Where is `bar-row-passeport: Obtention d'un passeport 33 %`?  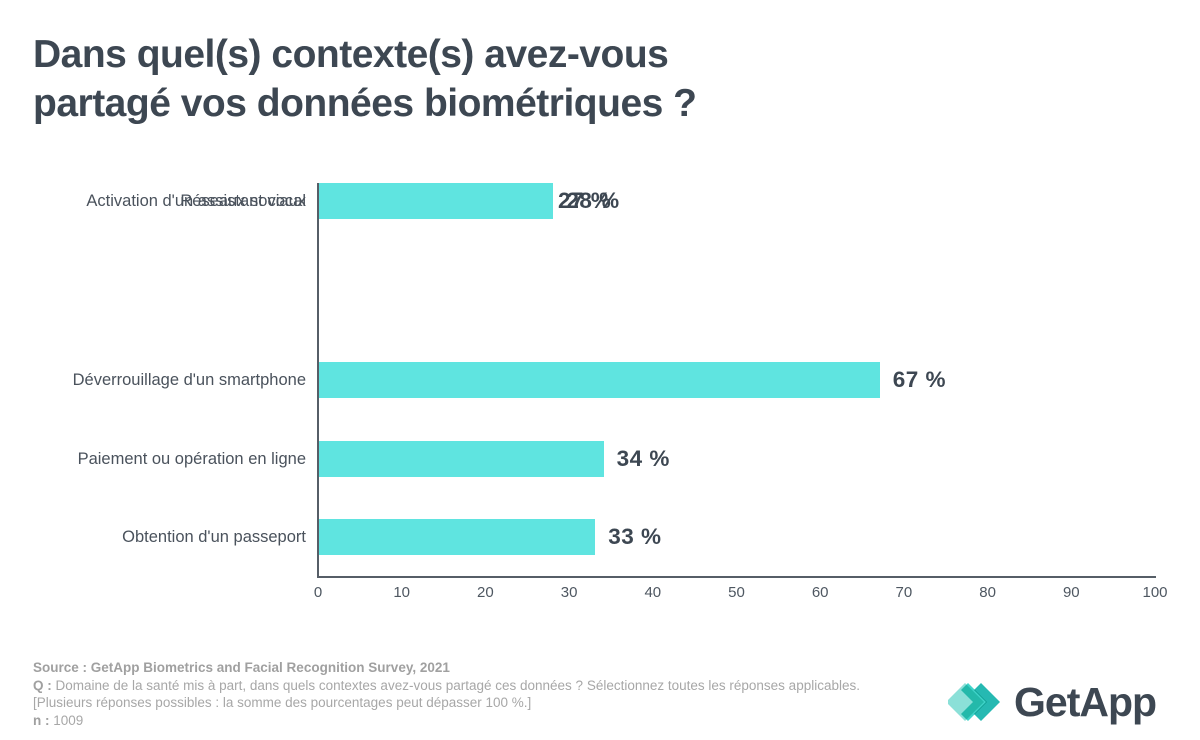
bar-row-passeport: Obtention d'un passeport 33 % is located at coordinates (600, 537).